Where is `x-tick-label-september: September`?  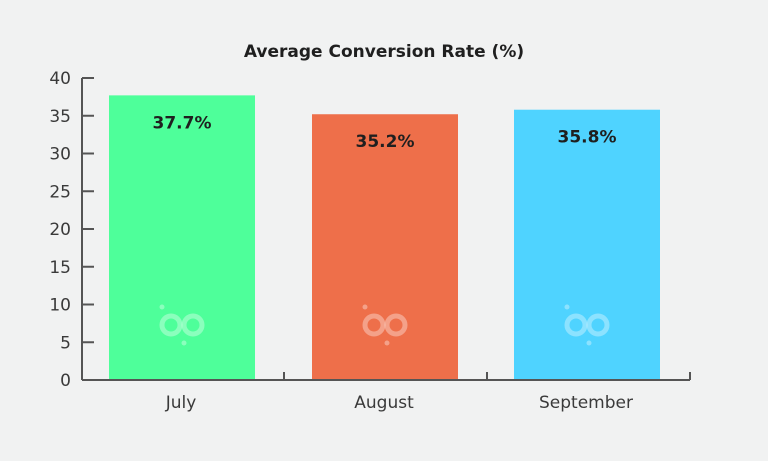
x-tick-label-september: September is located at coordinates (586, 403).